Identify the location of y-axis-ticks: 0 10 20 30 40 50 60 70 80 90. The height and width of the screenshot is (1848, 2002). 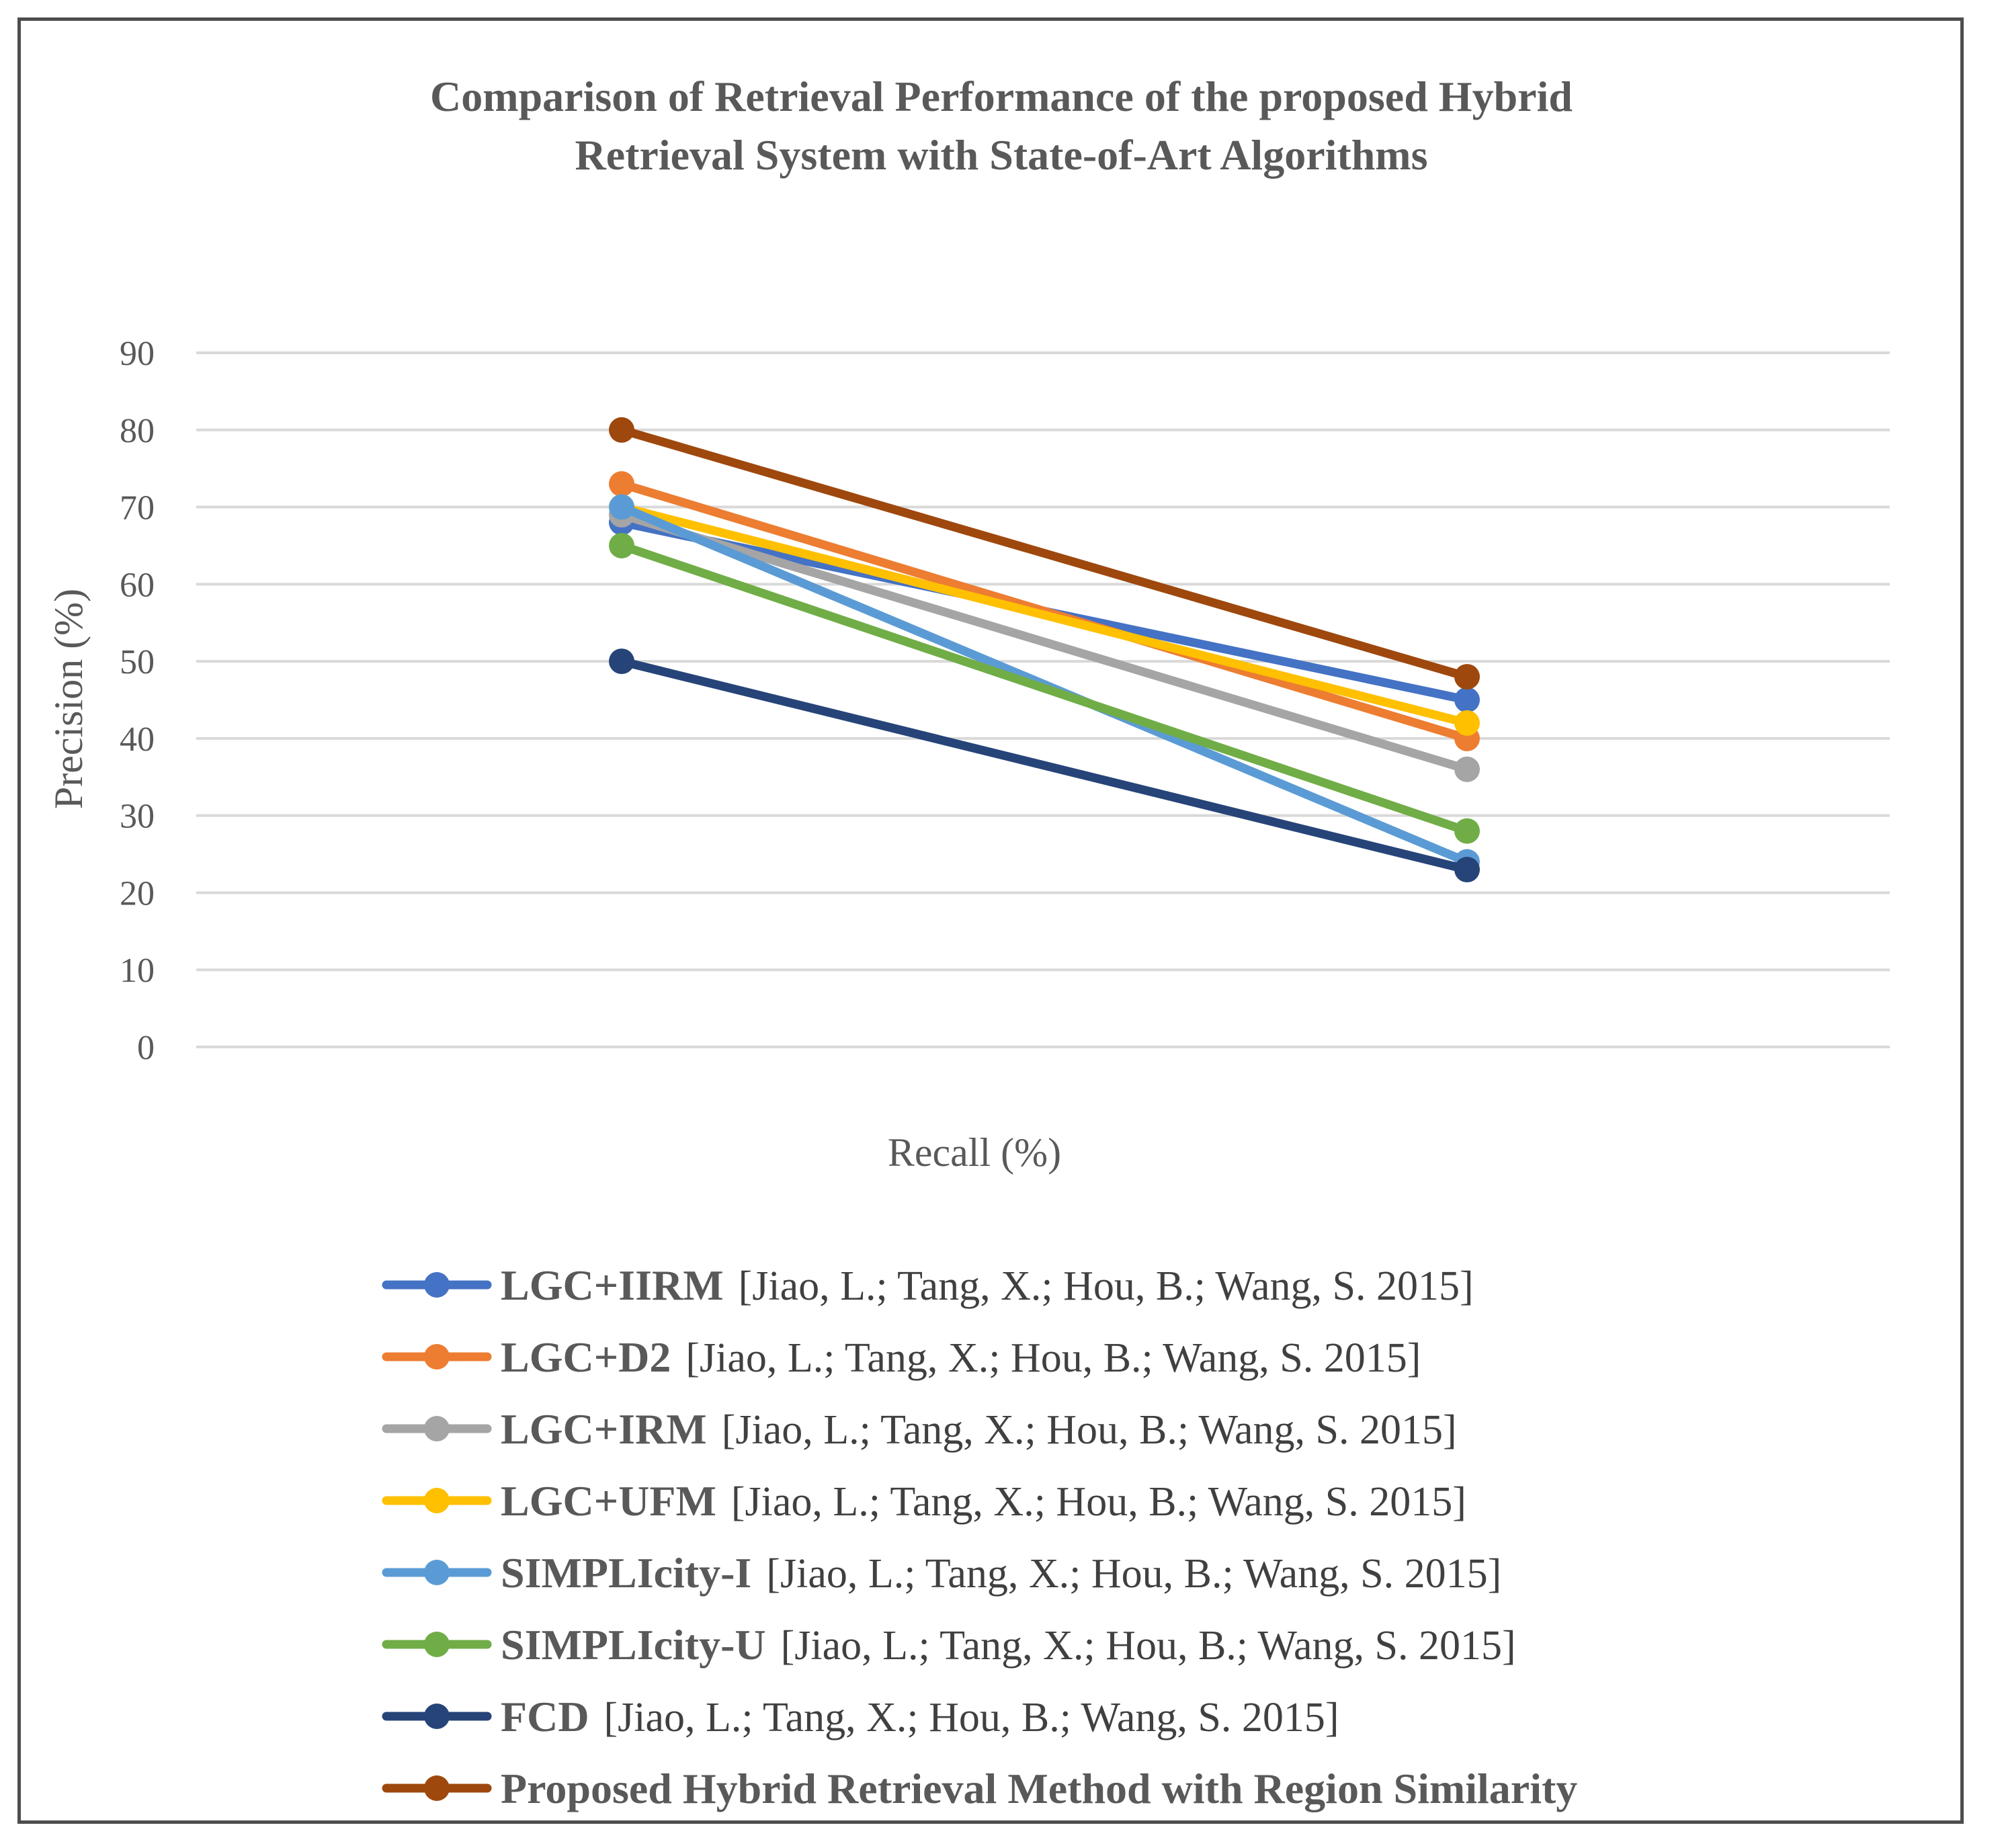
(137, 701).